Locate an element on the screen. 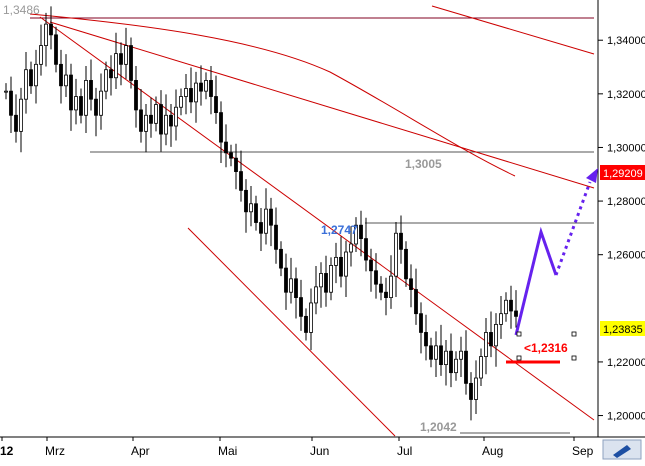  annotation-label-12747: 1,2747 is located at coordinates (339, 230).